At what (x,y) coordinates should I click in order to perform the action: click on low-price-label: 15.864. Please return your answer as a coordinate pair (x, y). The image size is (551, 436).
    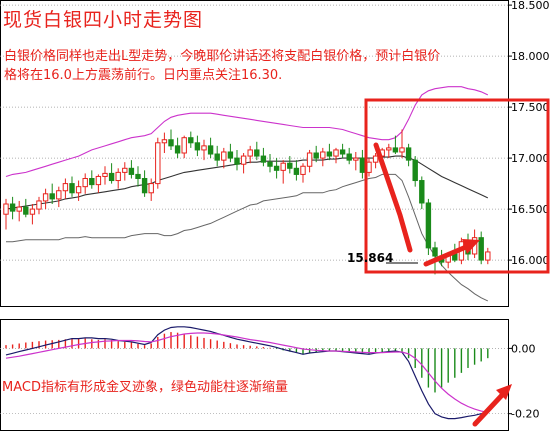
    Looking at the image, I should click on (370, 258).